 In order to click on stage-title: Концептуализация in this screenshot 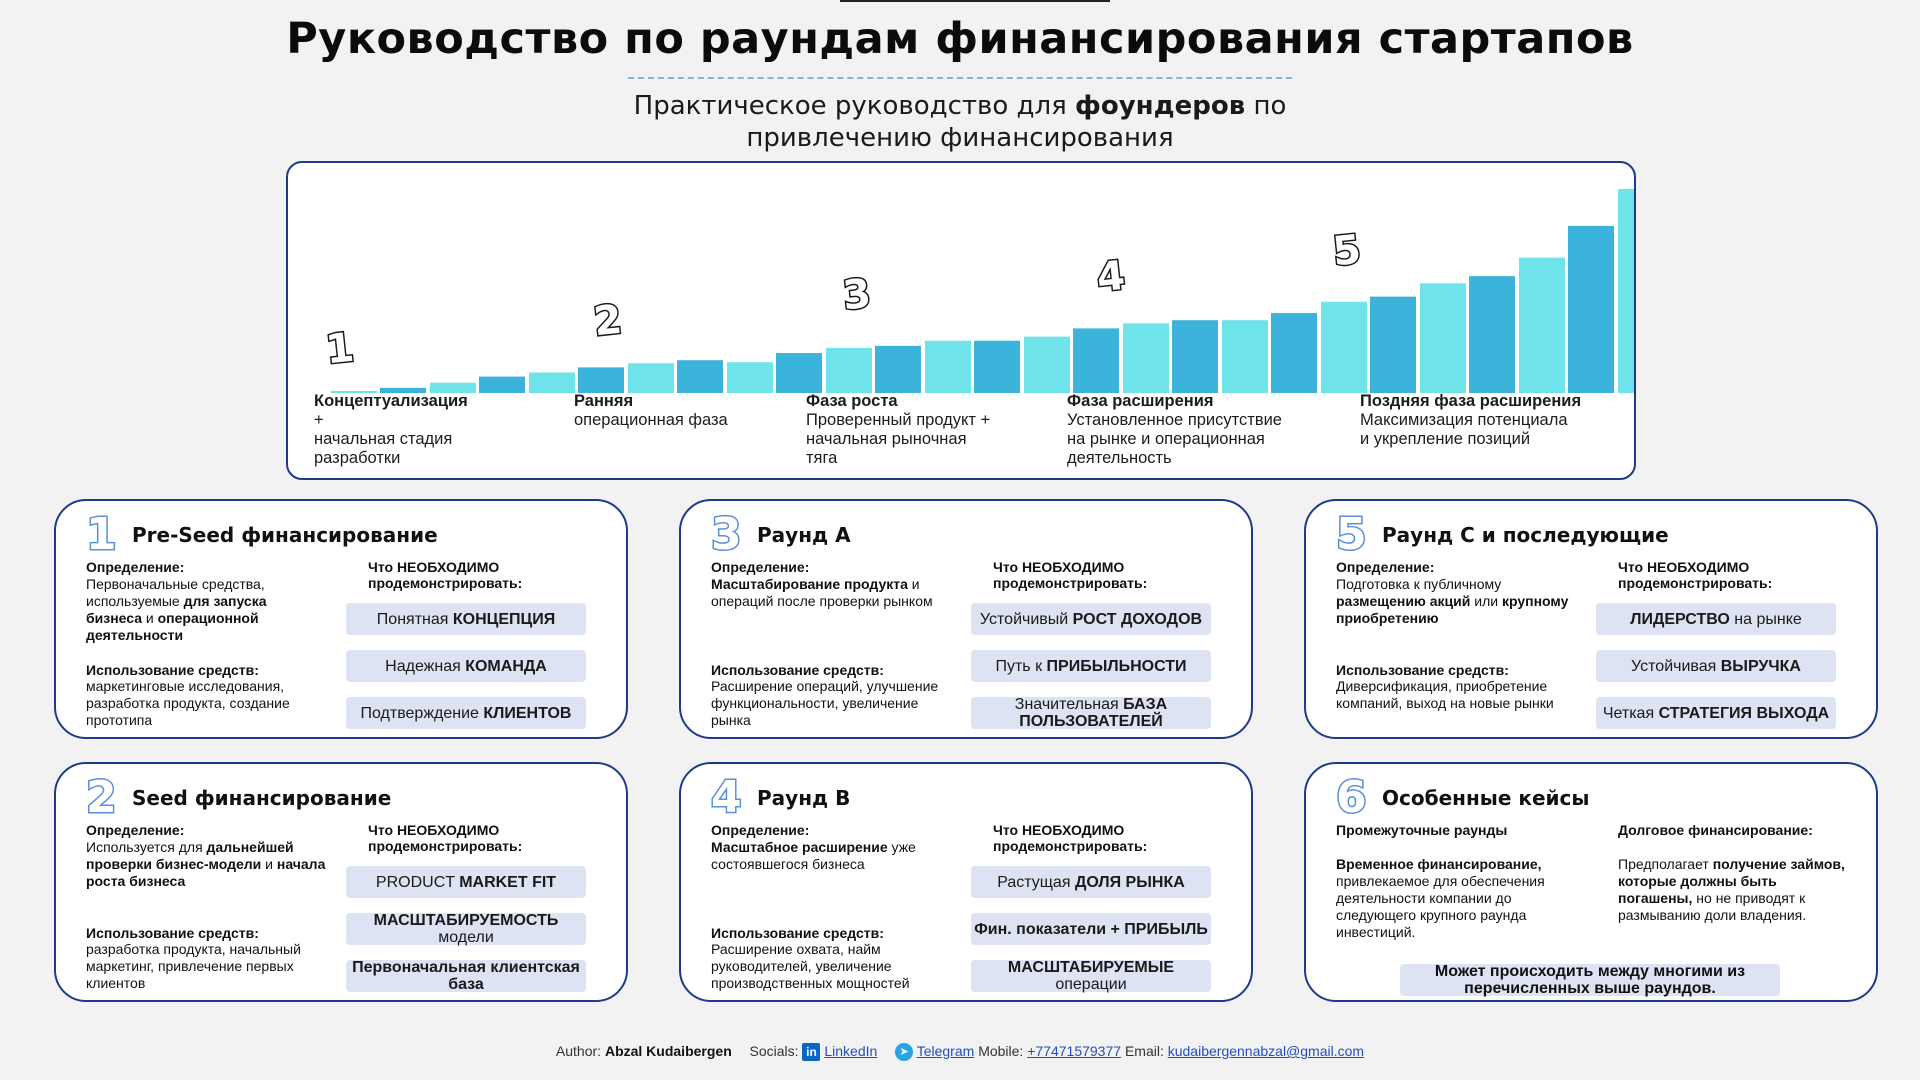, I will do `click(391, 401)`.